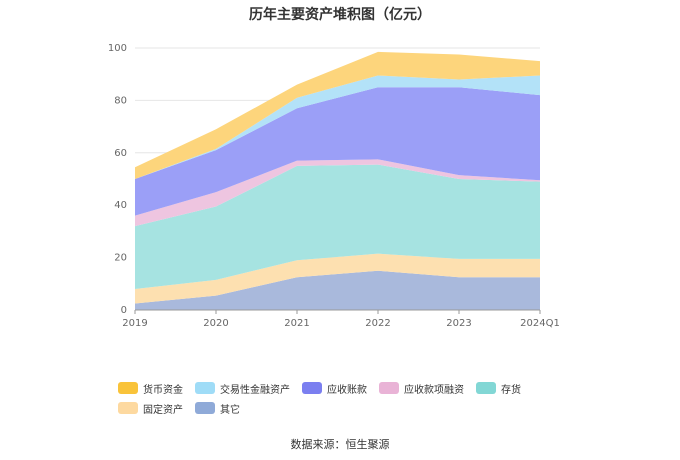 This screenshot has width=680, height=460. Describe the element at coordinates (498, 388) in the screenshot. I see `legend-item: 存货` at that location.